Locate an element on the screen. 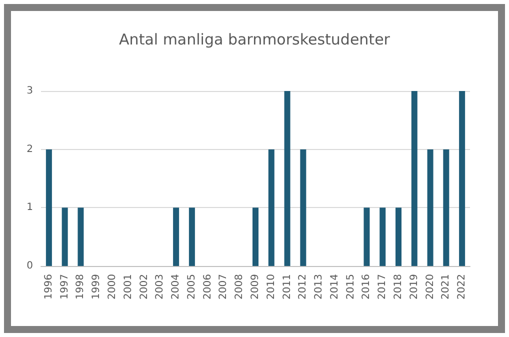 This screenshot has height=337, width=509. y-tick-label: 1 is located at coordinates (29, 208).